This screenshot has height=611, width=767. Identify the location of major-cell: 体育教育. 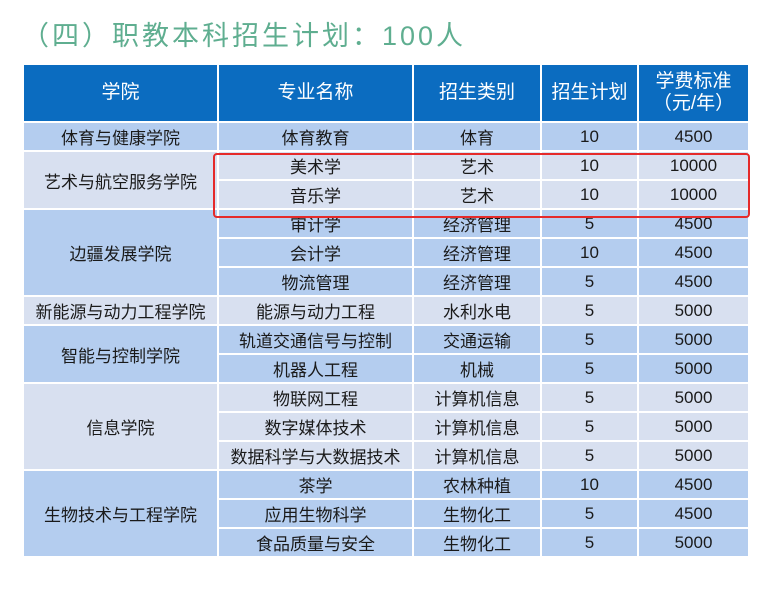
(315, 136).